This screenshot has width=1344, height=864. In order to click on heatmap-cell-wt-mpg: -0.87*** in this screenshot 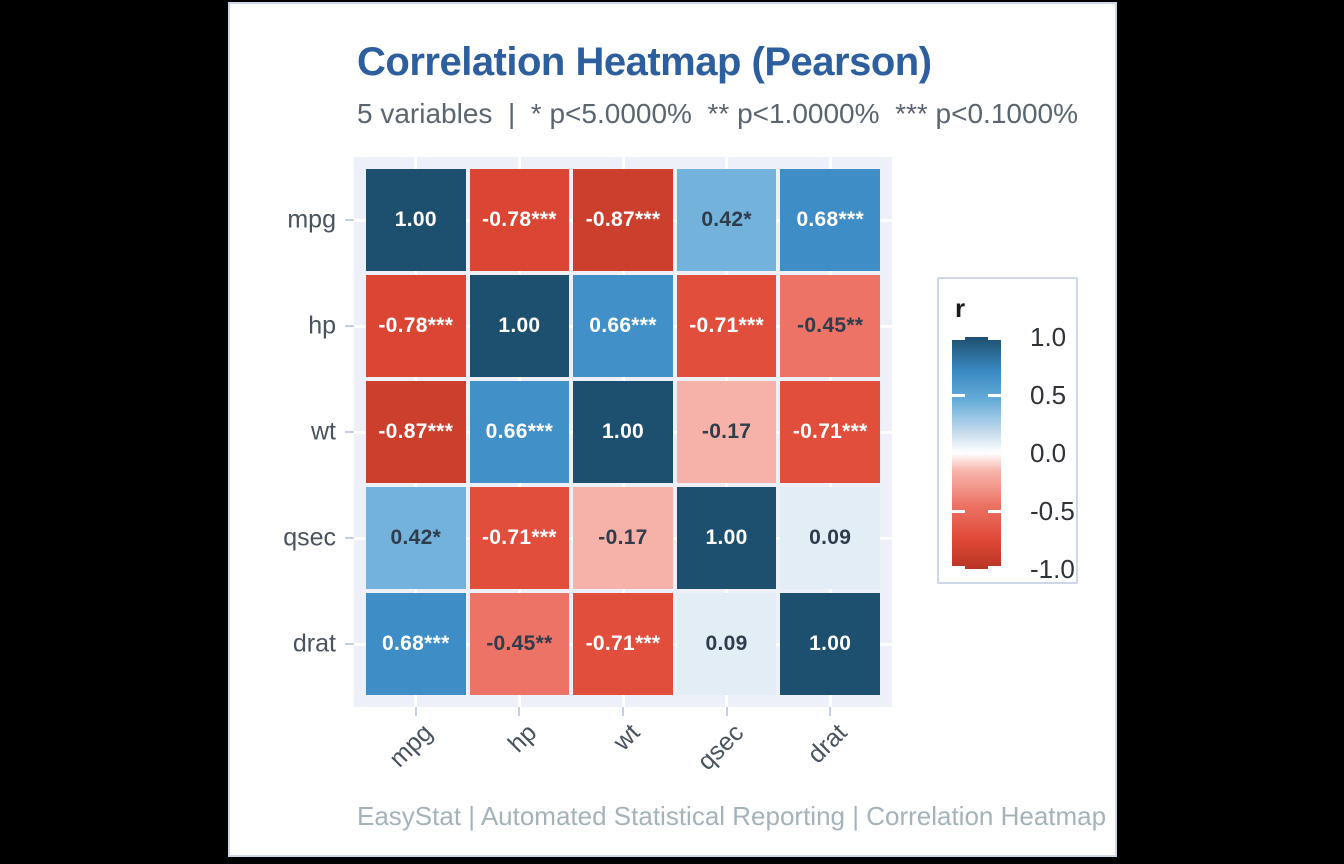, I will do `click(416, 432)`.